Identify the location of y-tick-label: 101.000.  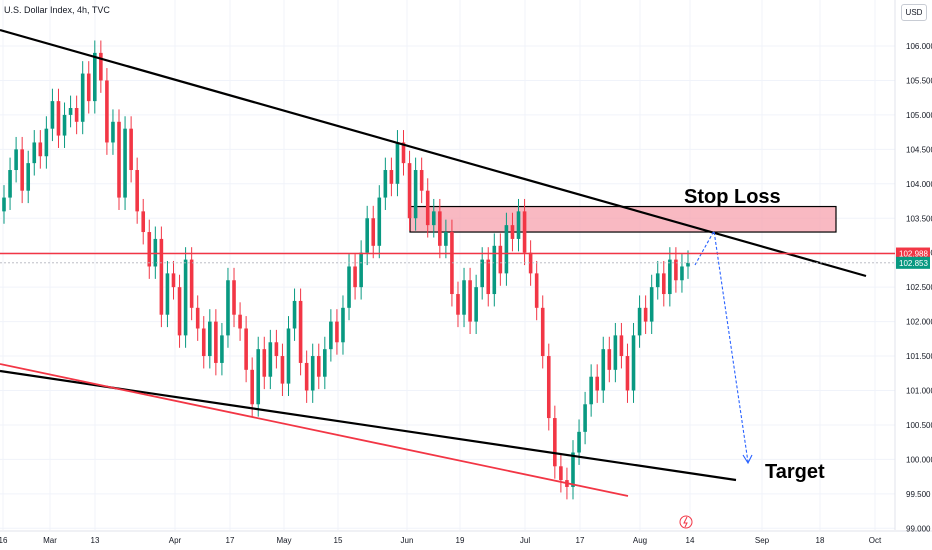
(919, 391).